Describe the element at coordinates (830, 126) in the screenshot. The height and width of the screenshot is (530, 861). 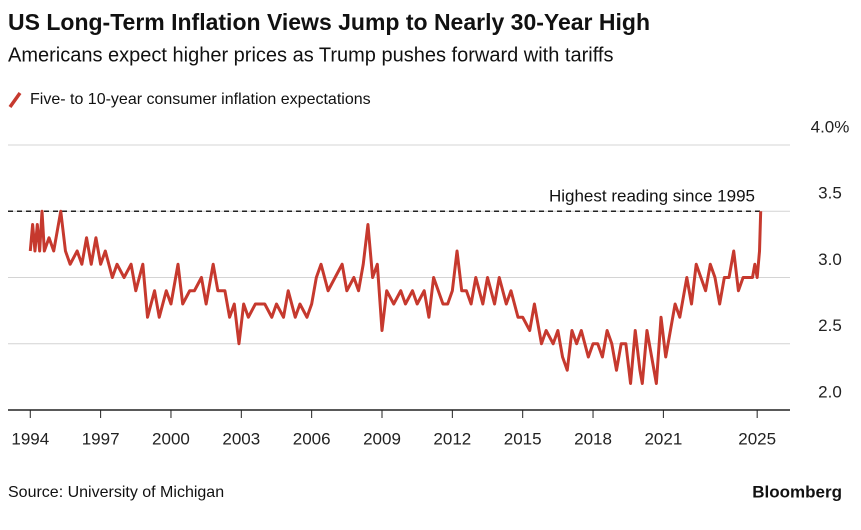
I see `y-tick-label: 4.0%` at that location.